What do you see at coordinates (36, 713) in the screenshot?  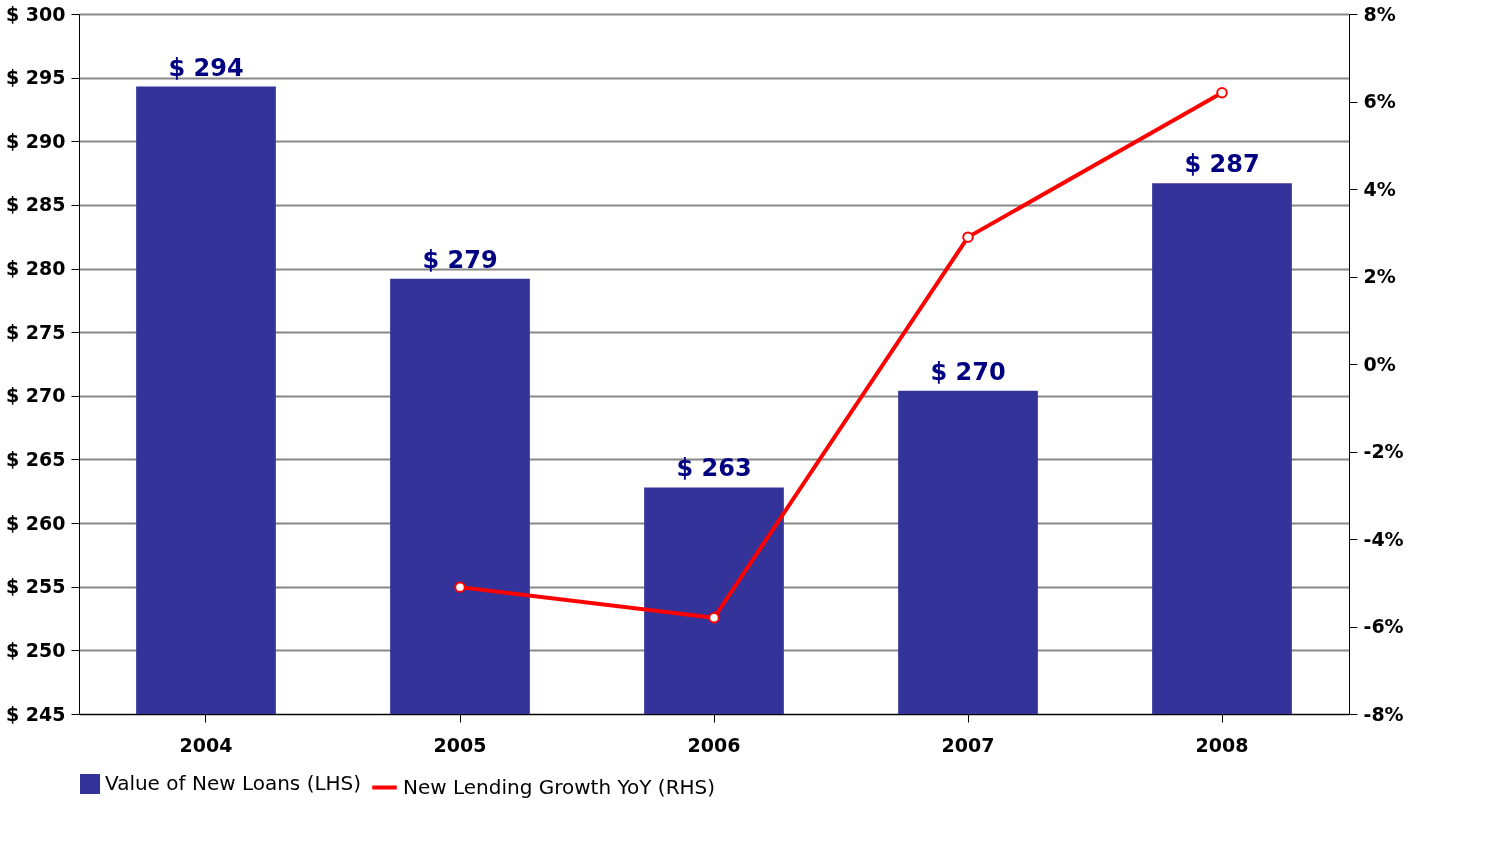 I see `y-tick-label: $ 245` at bounding box center [36, 713].